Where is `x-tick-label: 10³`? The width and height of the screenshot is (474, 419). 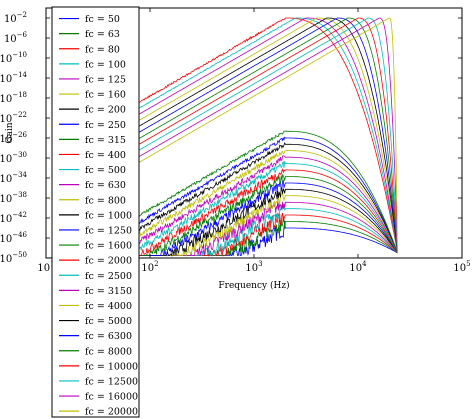
x-tick-label: 10³ is located at coordinates (253, 267).